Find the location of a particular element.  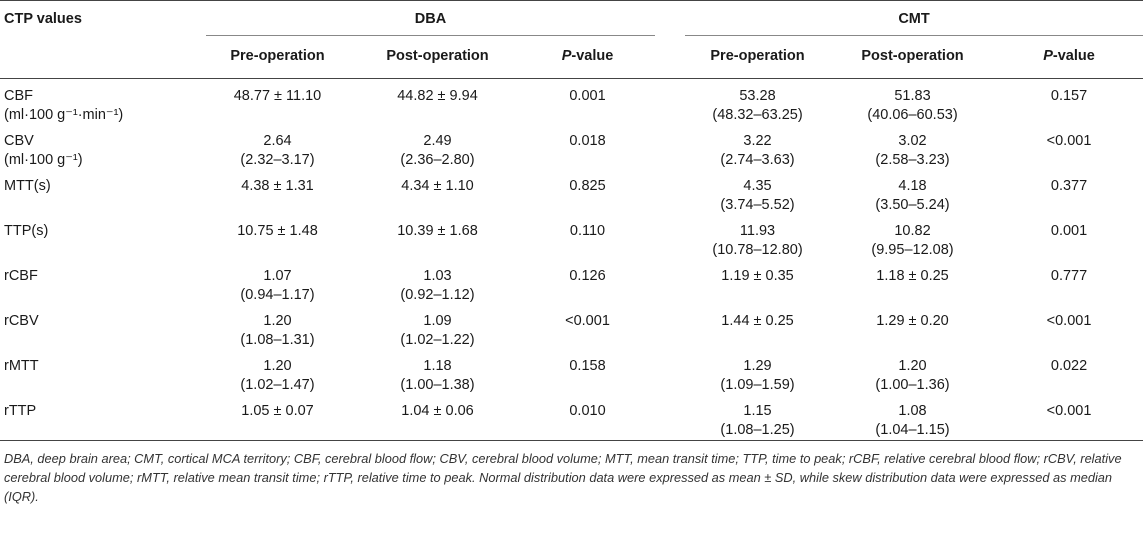

dba-p-cell: 0.010 is located at coordinates (587, 417).